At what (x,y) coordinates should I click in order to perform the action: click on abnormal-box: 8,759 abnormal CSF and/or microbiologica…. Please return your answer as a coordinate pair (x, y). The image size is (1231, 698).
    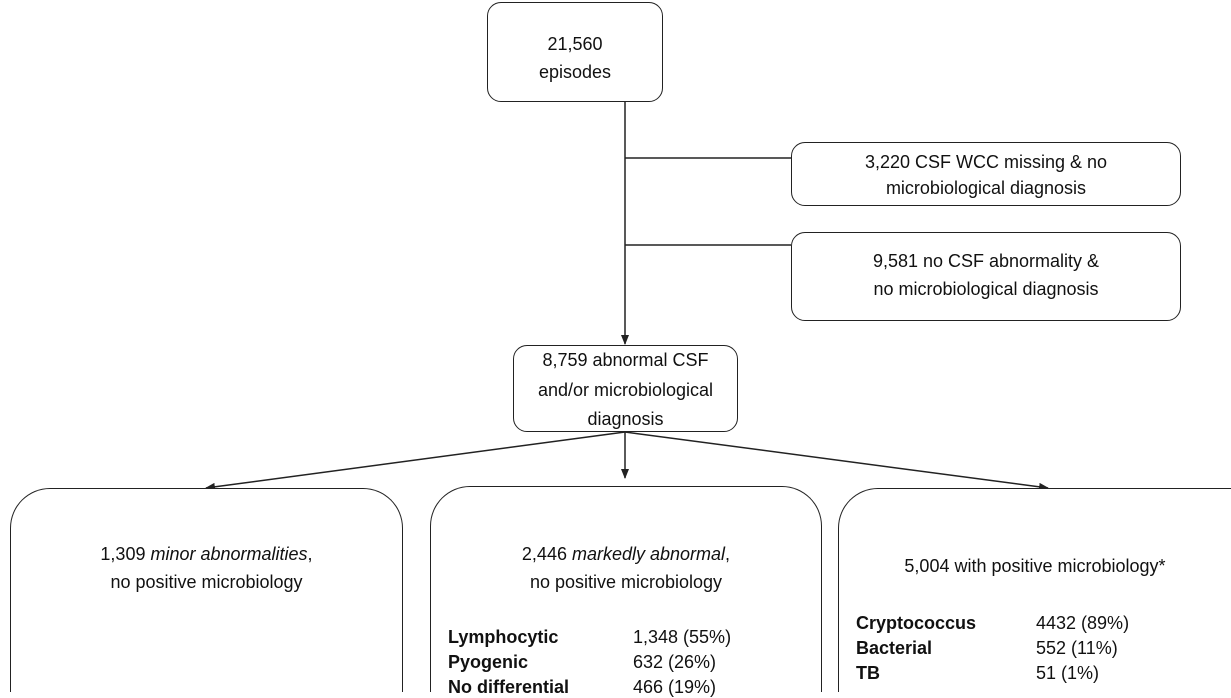
    Looking at the image, I should click on (625, 388).